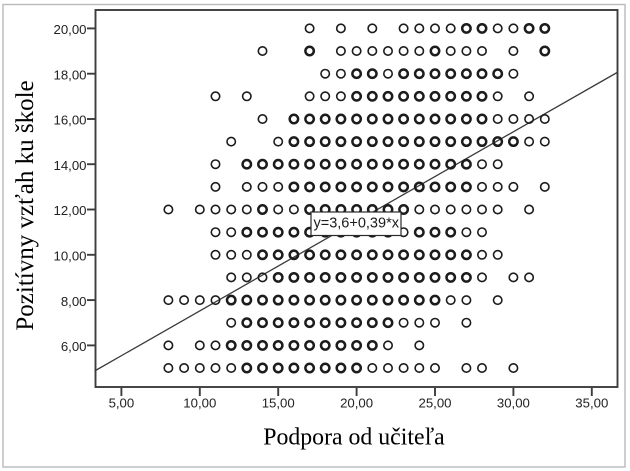 The height and width of the screenshot is (471, 630). What do you see at coordinates (591, 403) in the screenshot?
I see `svg-text: 35,00` at bounding box center [591, 403].